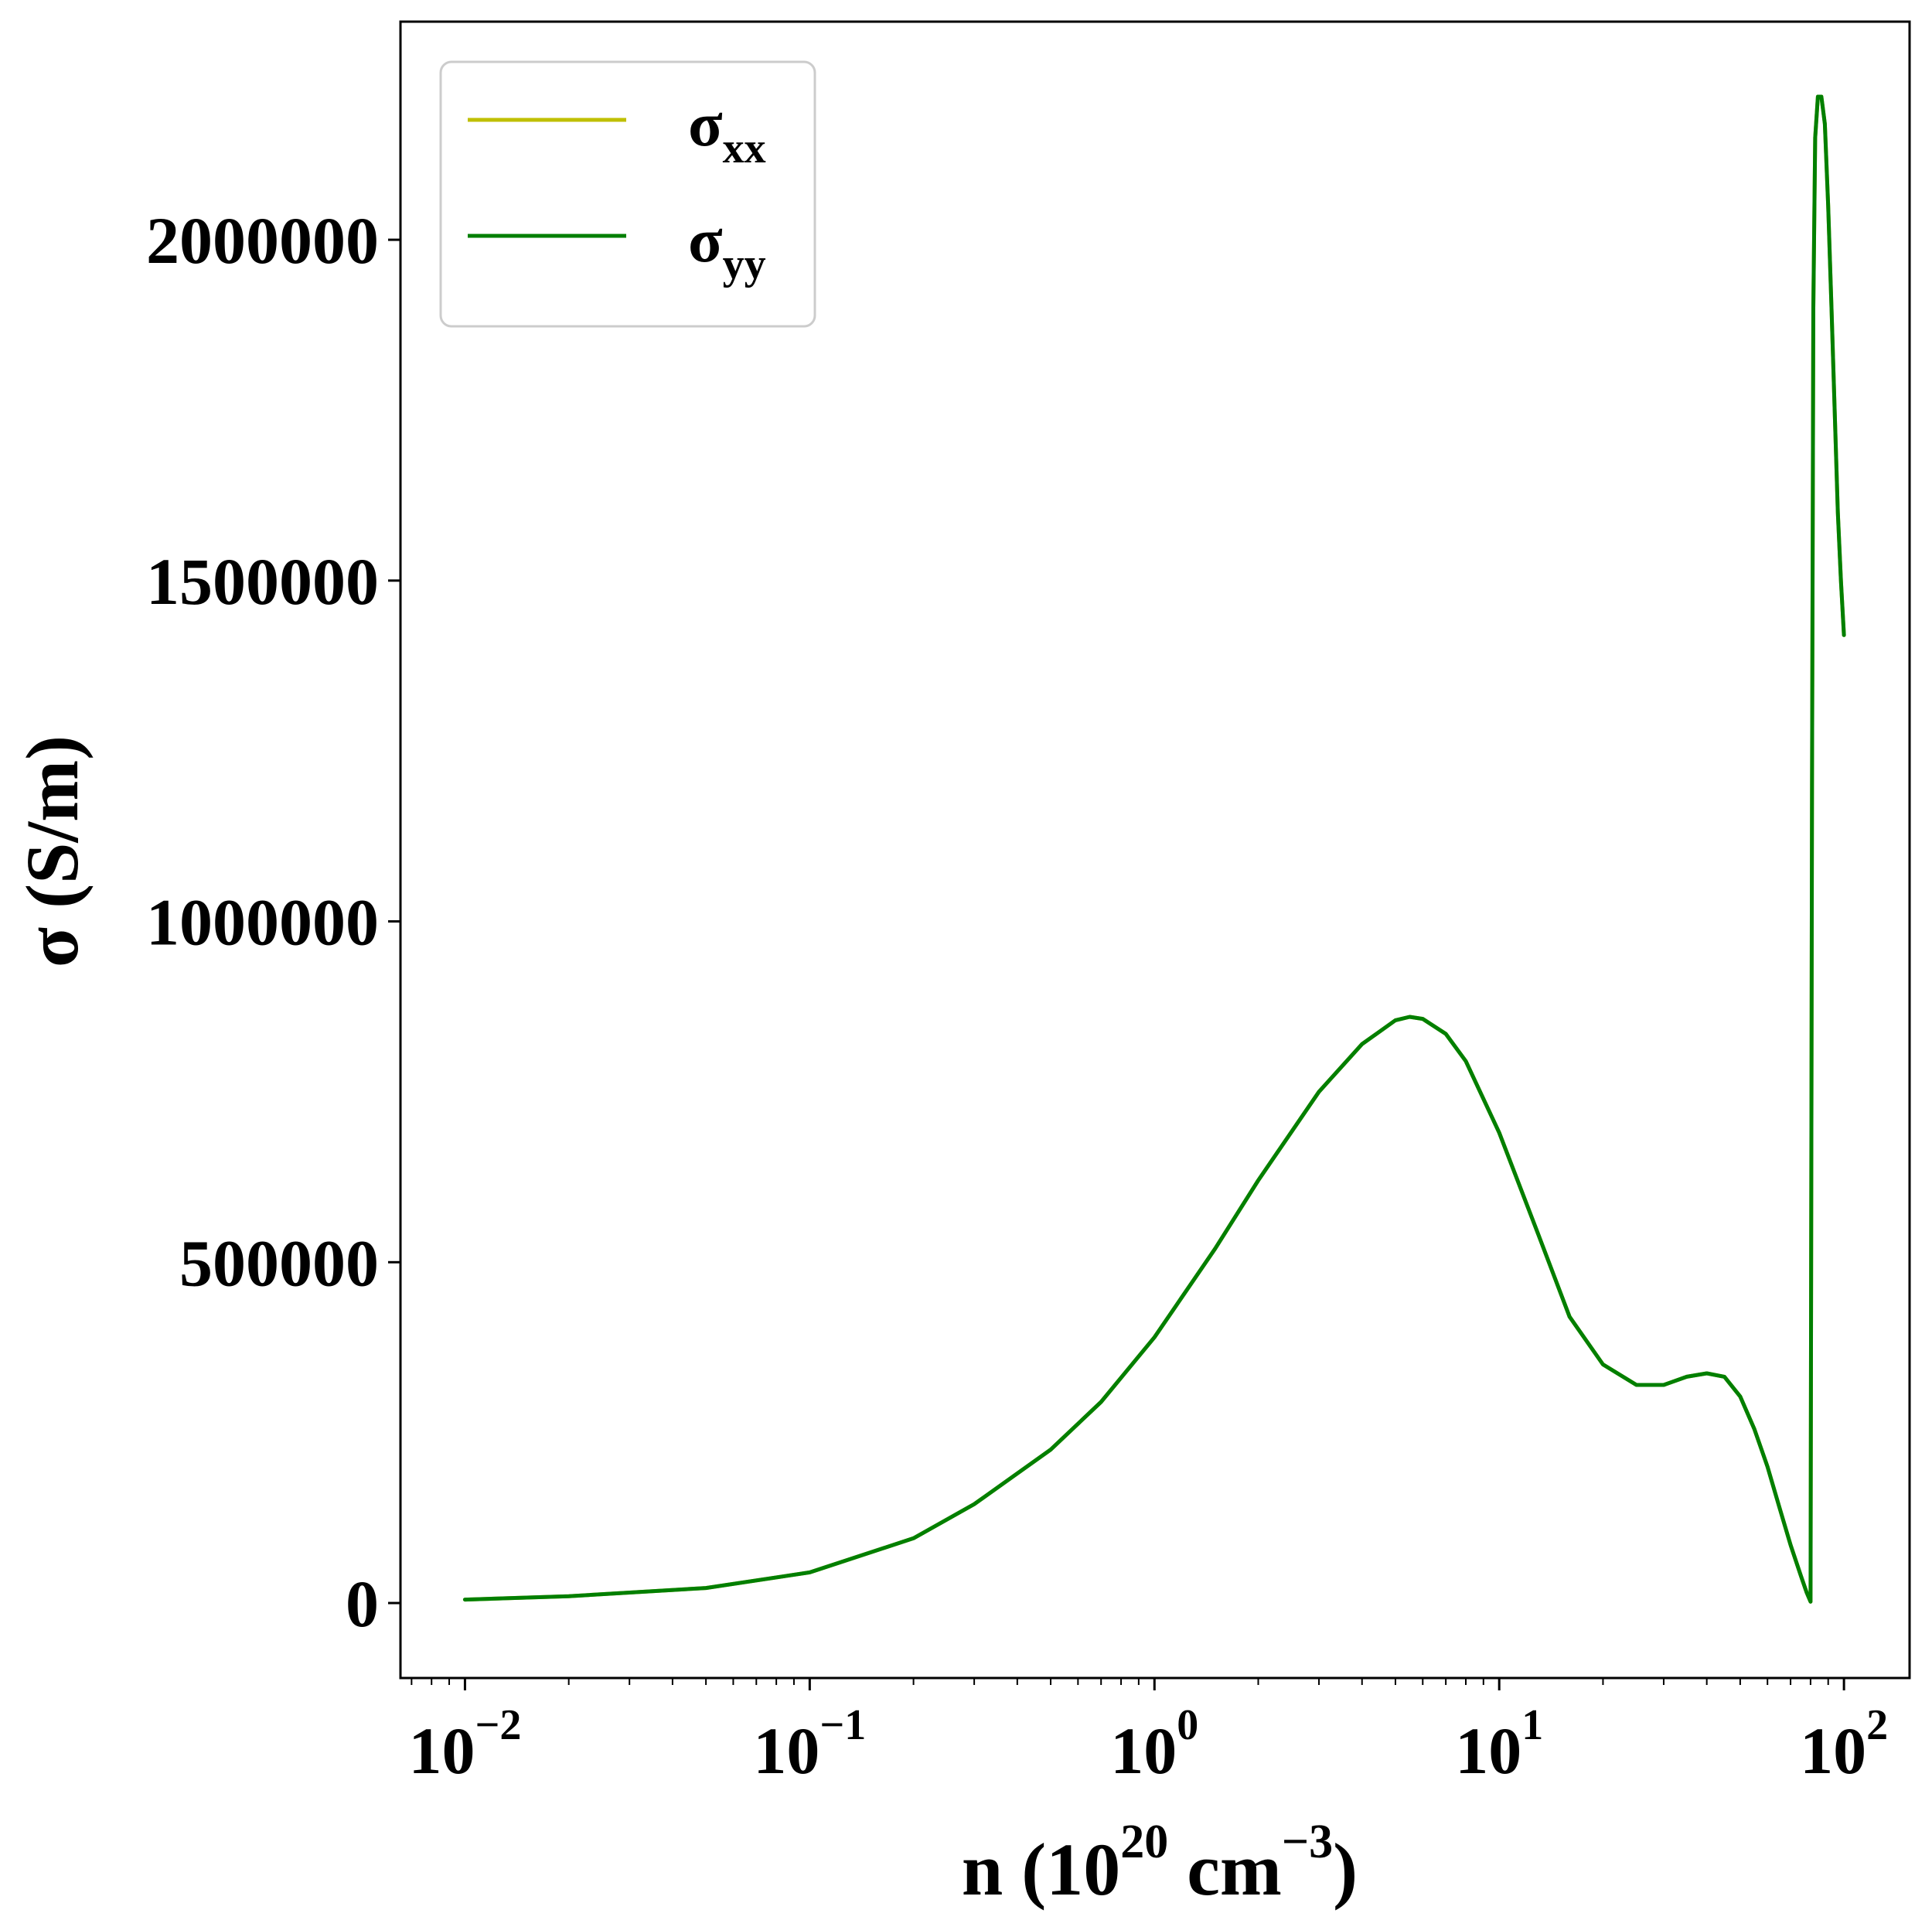 The width and height of the screenshot is (1932, 1927). I want to click on y-tick-label: 0, so click(362, 1604).